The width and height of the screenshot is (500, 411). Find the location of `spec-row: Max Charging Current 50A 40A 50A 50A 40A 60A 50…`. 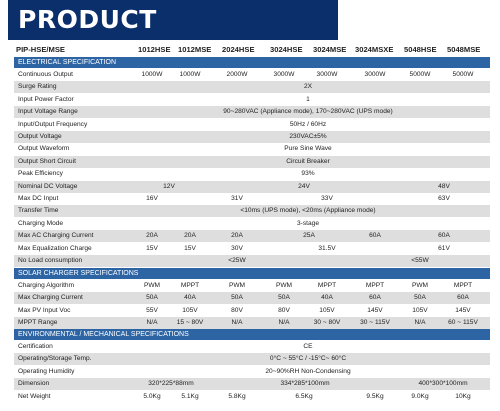

spec-row: Max Charging Current 50A 40A 50A 50A 40A 60A 50… is located at coordinates (252, 298).